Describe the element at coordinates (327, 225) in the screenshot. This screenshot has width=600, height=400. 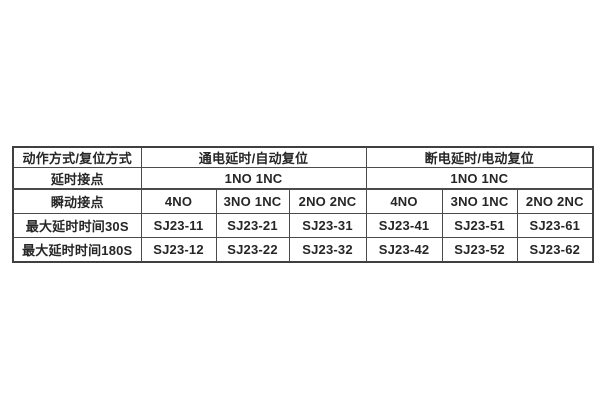
I see `model-cell: SJ23-31` at that location.